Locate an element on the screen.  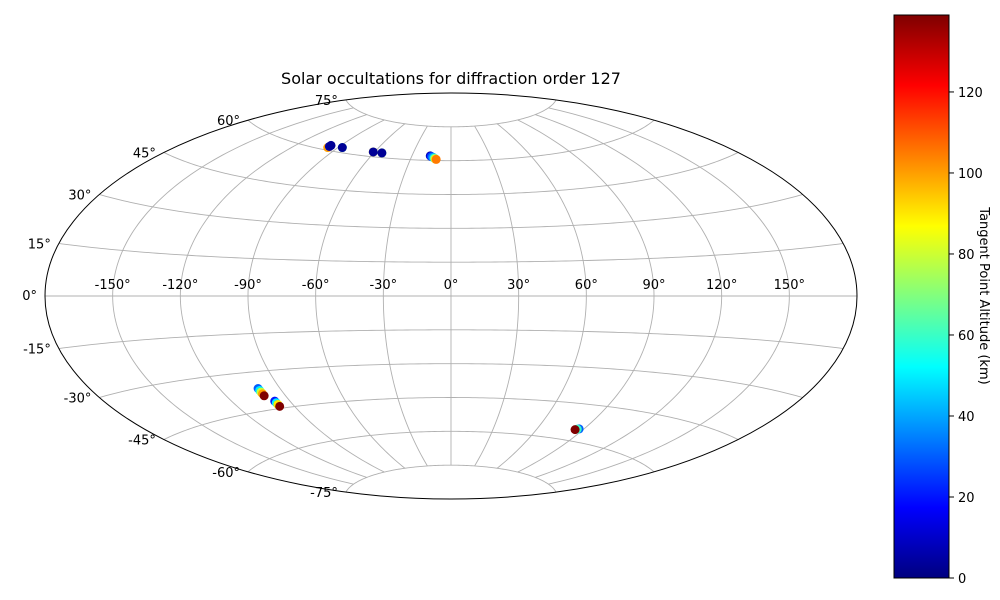
longitude-tick-label: -120° is located at coordinates (180, 285).